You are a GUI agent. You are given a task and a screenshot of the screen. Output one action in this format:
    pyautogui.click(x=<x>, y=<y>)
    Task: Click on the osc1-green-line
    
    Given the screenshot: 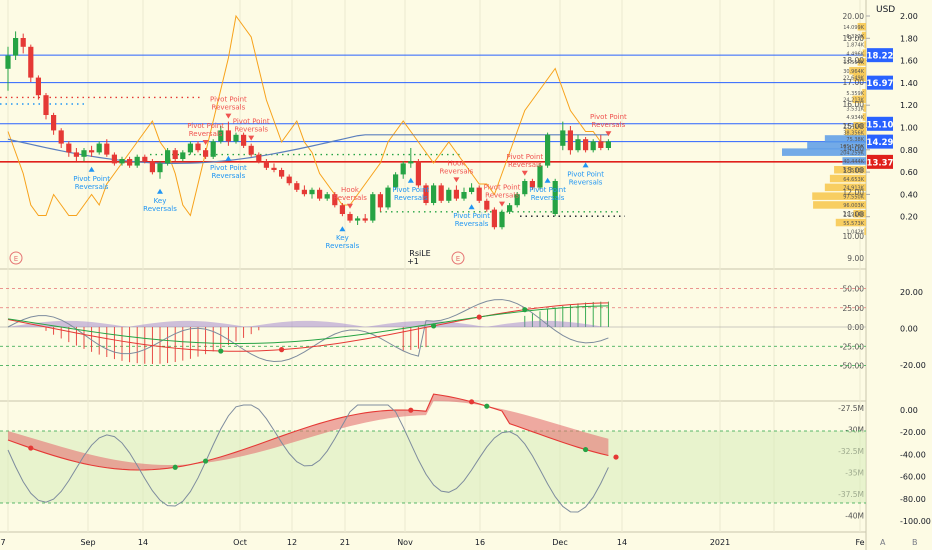 What is the action you would take?
    pyautogui.click(x=308, y=325)
    